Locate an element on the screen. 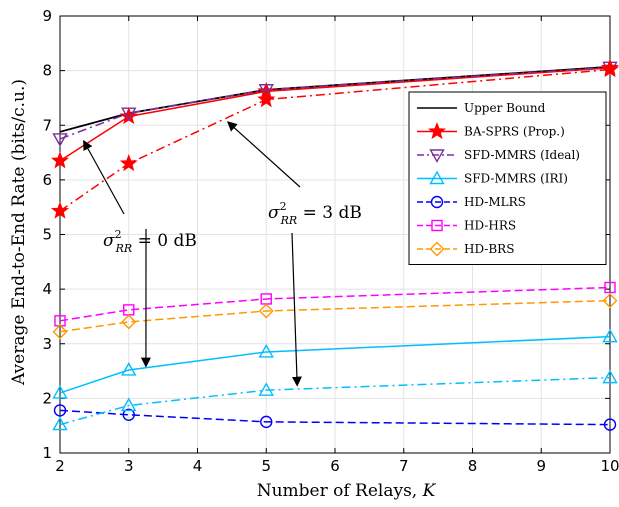  y-tick-label: 6 is located at coordinates (47, 180).